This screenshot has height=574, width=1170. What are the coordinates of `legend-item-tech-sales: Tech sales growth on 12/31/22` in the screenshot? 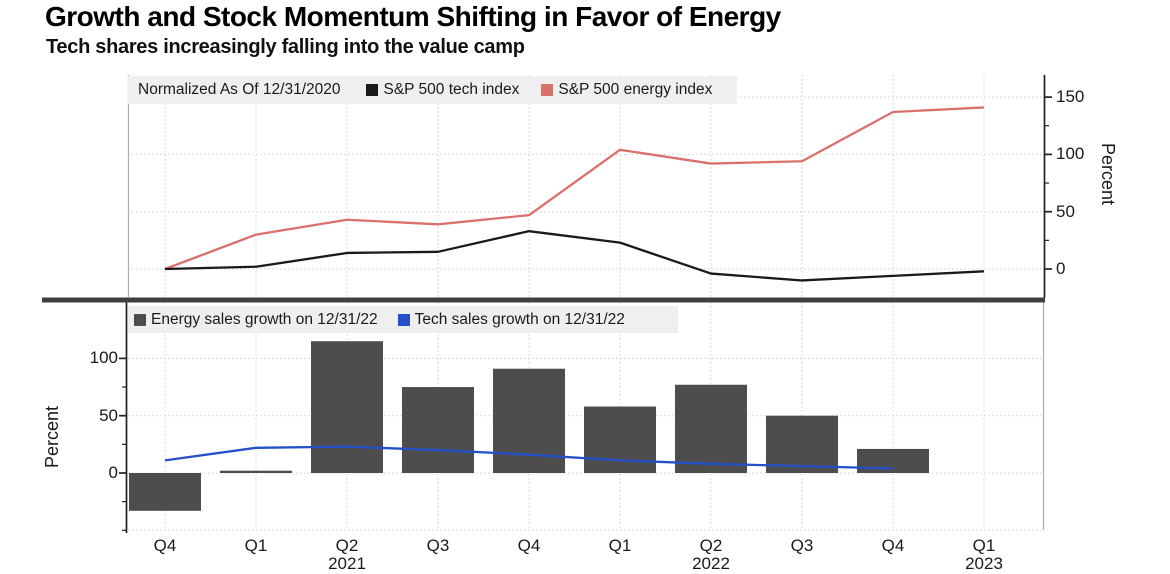 It's located at (511, 319).